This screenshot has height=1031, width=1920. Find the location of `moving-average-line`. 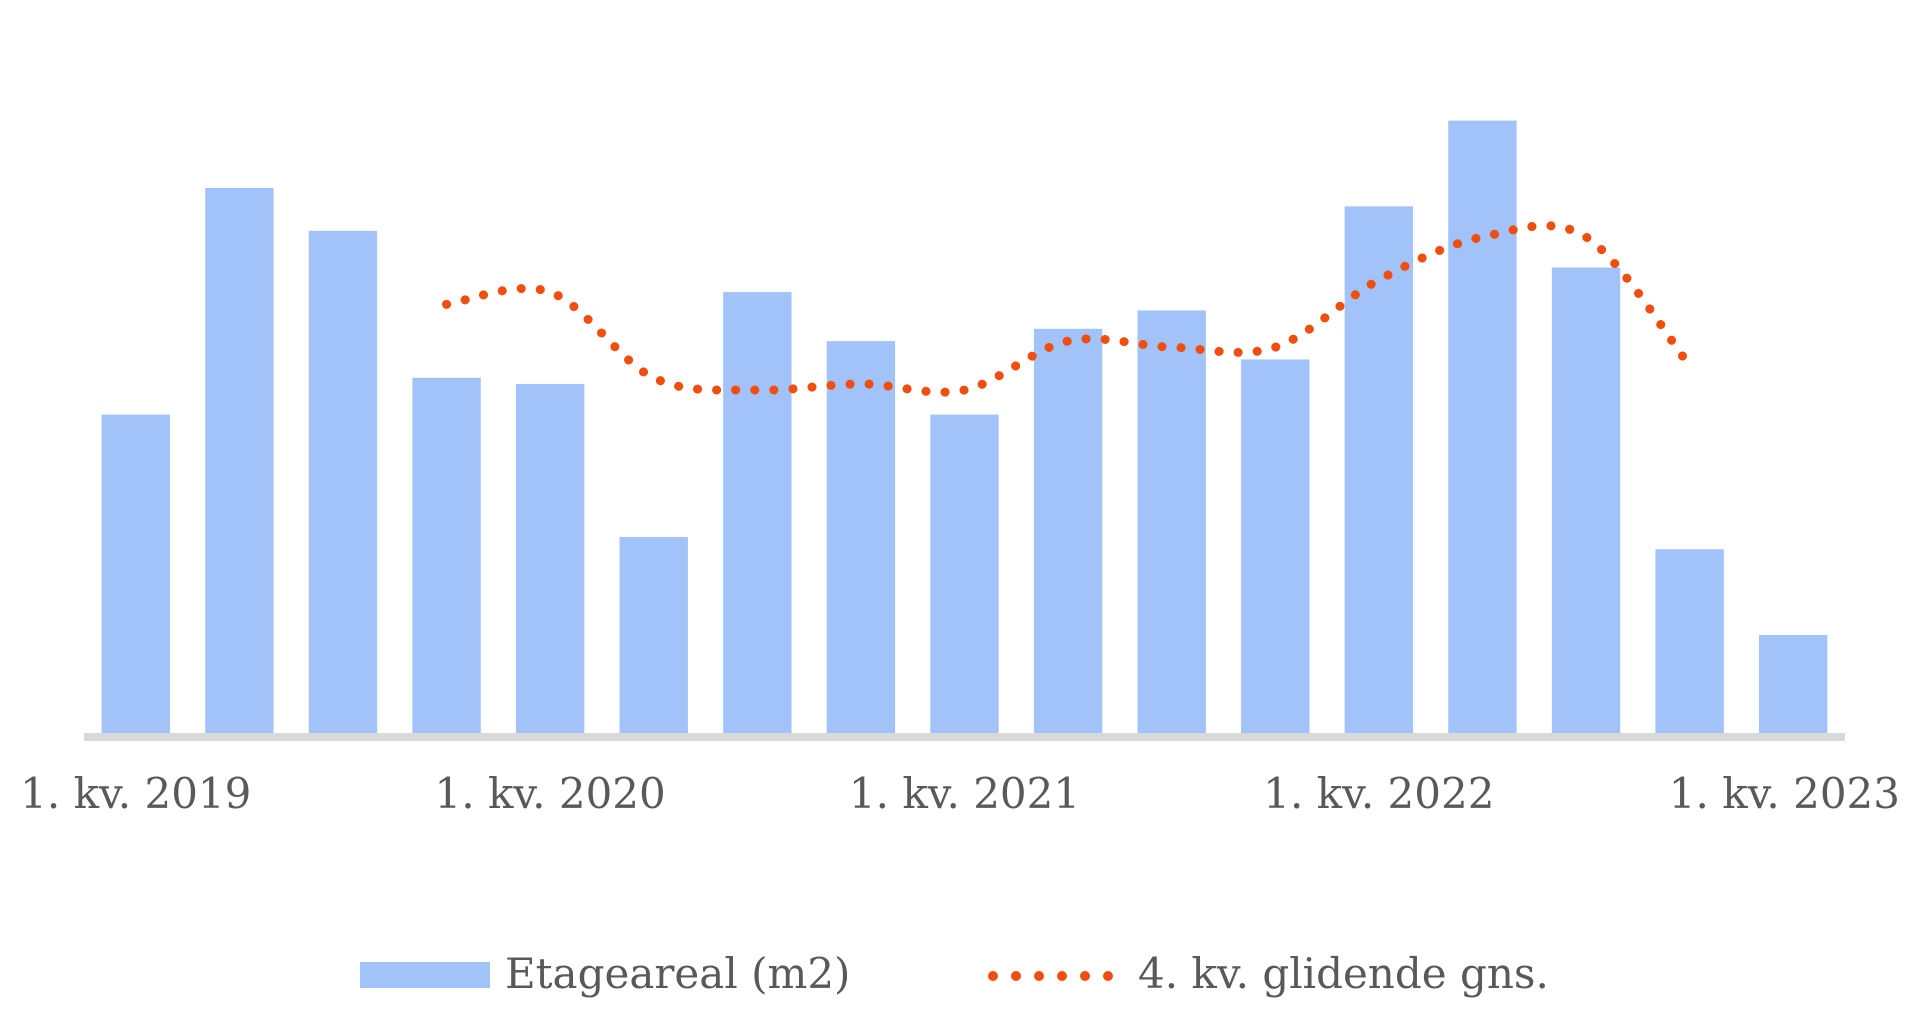

moving-average-line is located at coordinates (1068, 309).